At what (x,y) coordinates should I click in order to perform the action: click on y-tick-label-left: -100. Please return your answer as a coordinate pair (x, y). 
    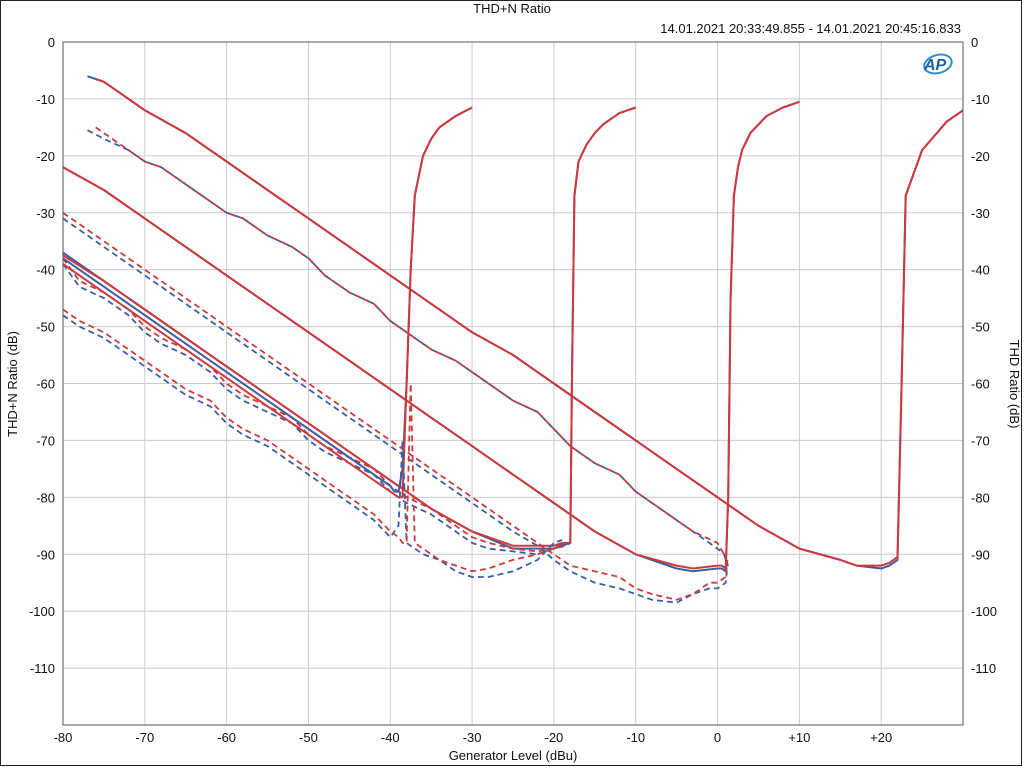
    Looking at the image, I should click on (42, 611).